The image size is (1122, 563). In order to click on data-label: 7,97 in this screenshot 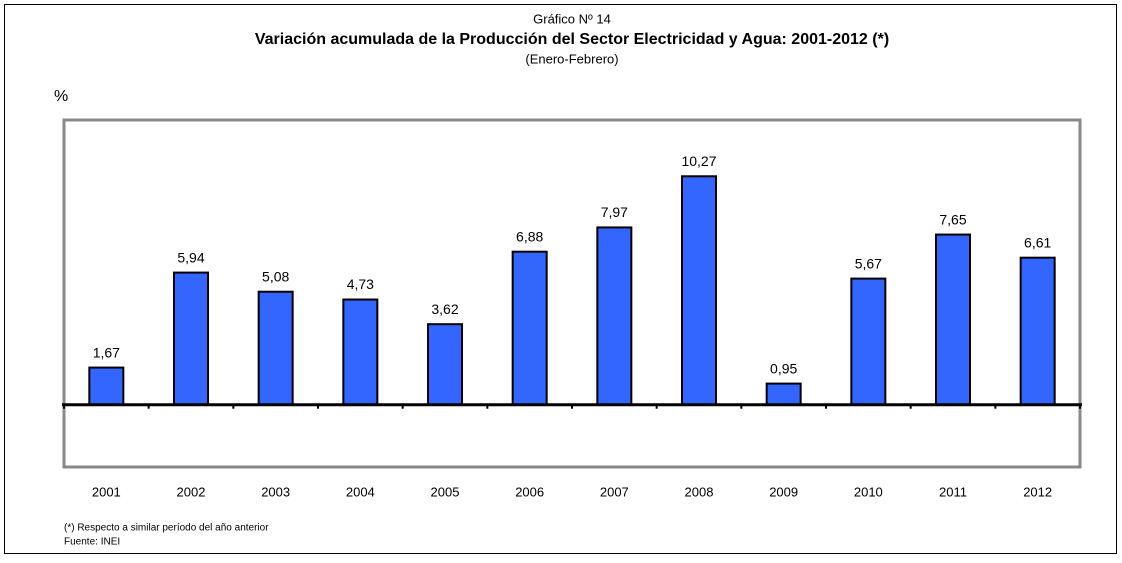, I will do `click(614, 212)`.